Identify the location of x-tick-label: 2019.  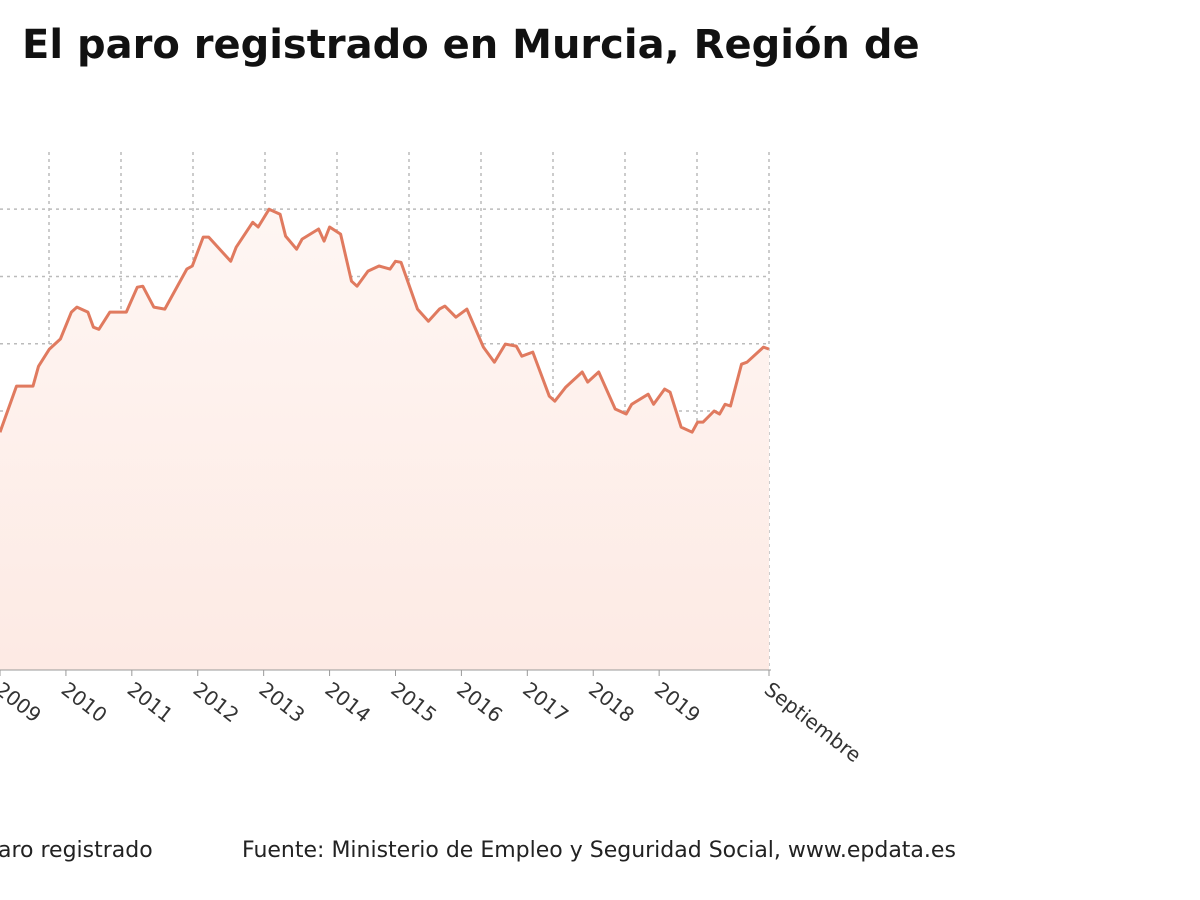
(677, 702).